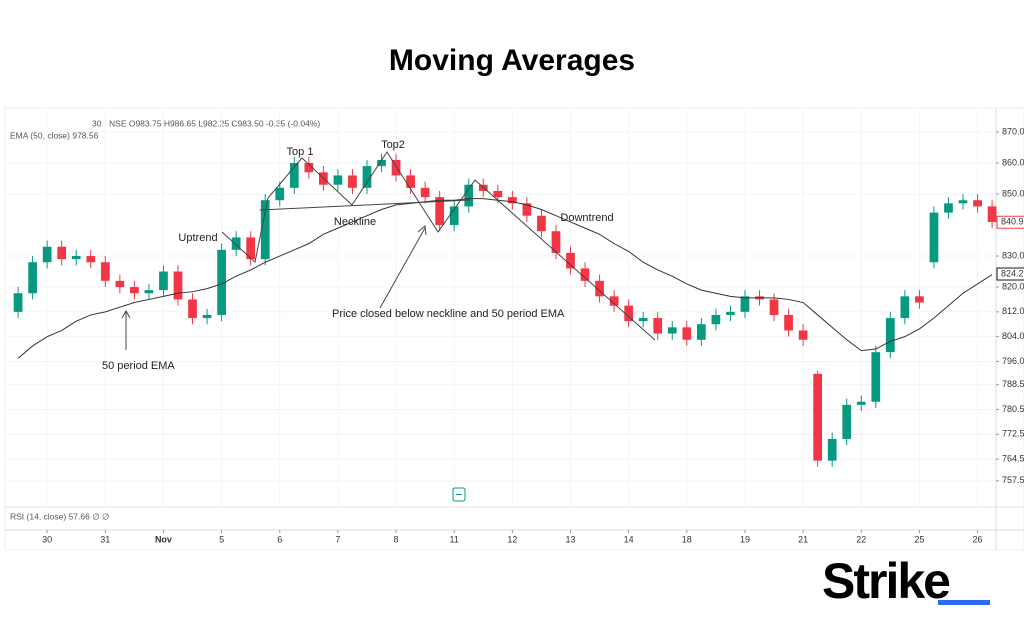 This screenshot has width=1024, height=640. Describe the element at coordinates (47, 539) in the screenshot. I see `x-tick-label: 30` at that location.